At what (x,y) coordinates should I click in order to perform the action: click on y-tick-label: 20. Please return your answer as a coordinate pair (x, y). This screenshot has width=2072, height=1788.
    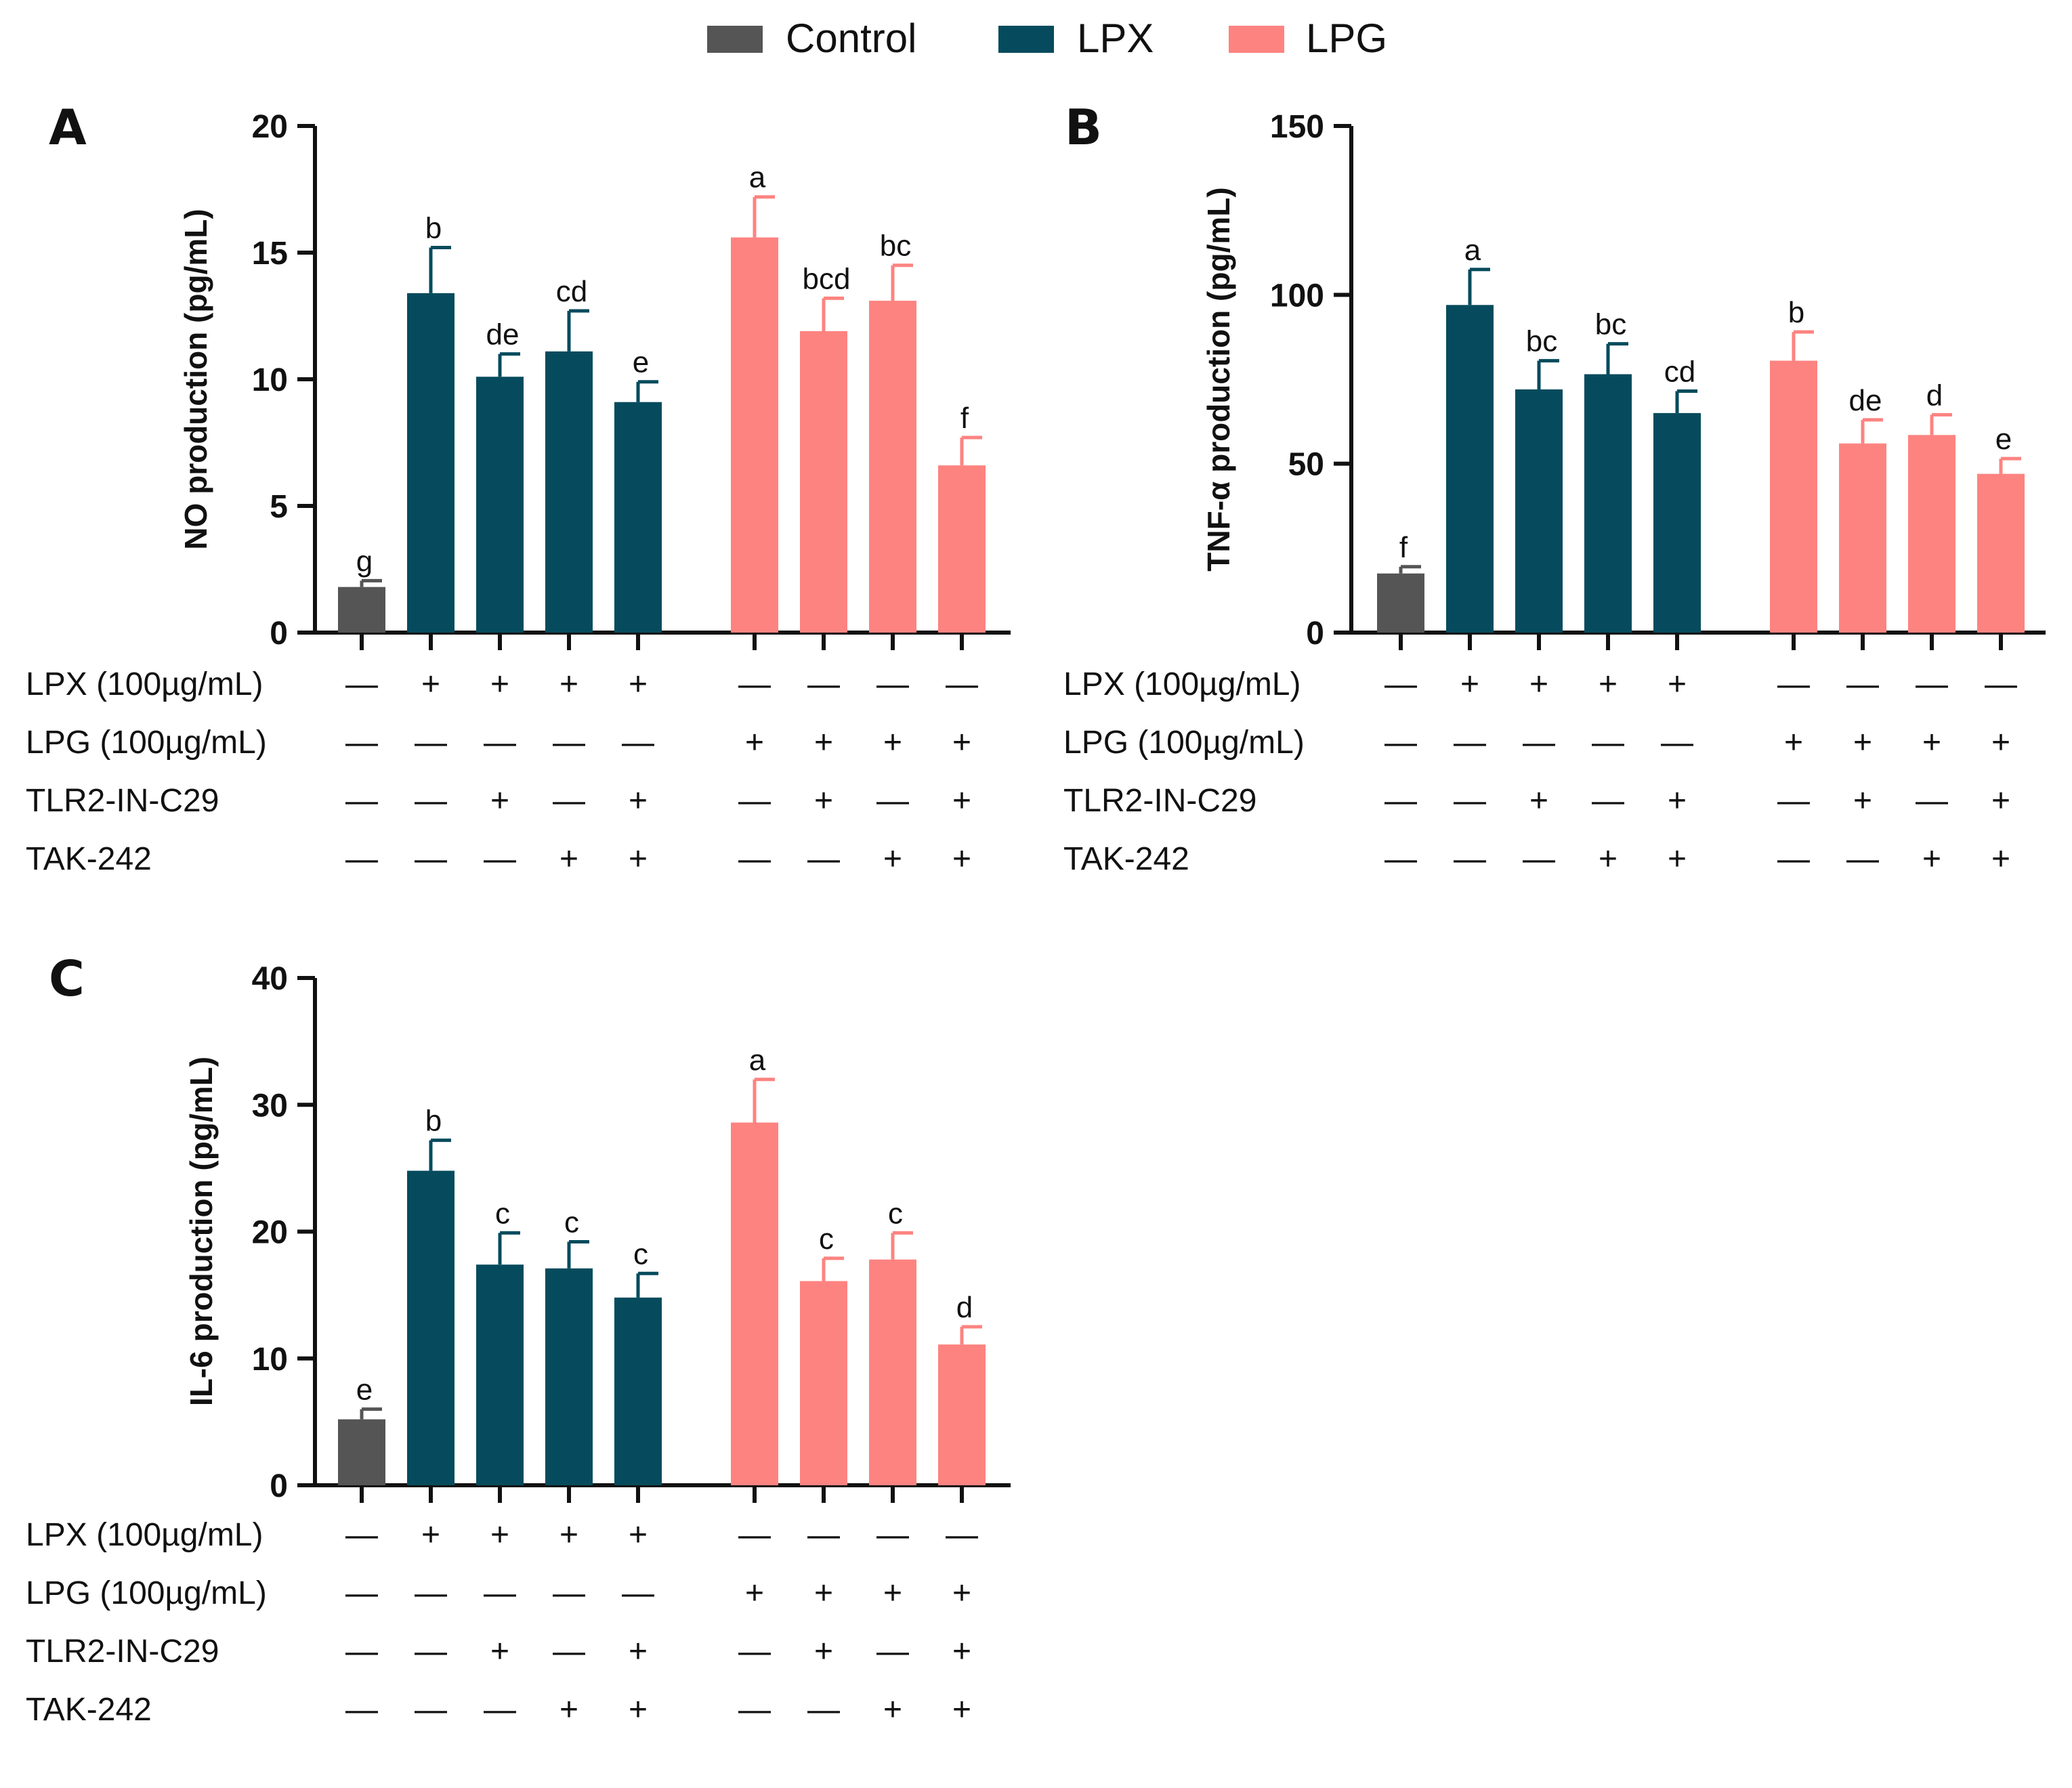
    Looking at the image, I should click on (270, 1233).